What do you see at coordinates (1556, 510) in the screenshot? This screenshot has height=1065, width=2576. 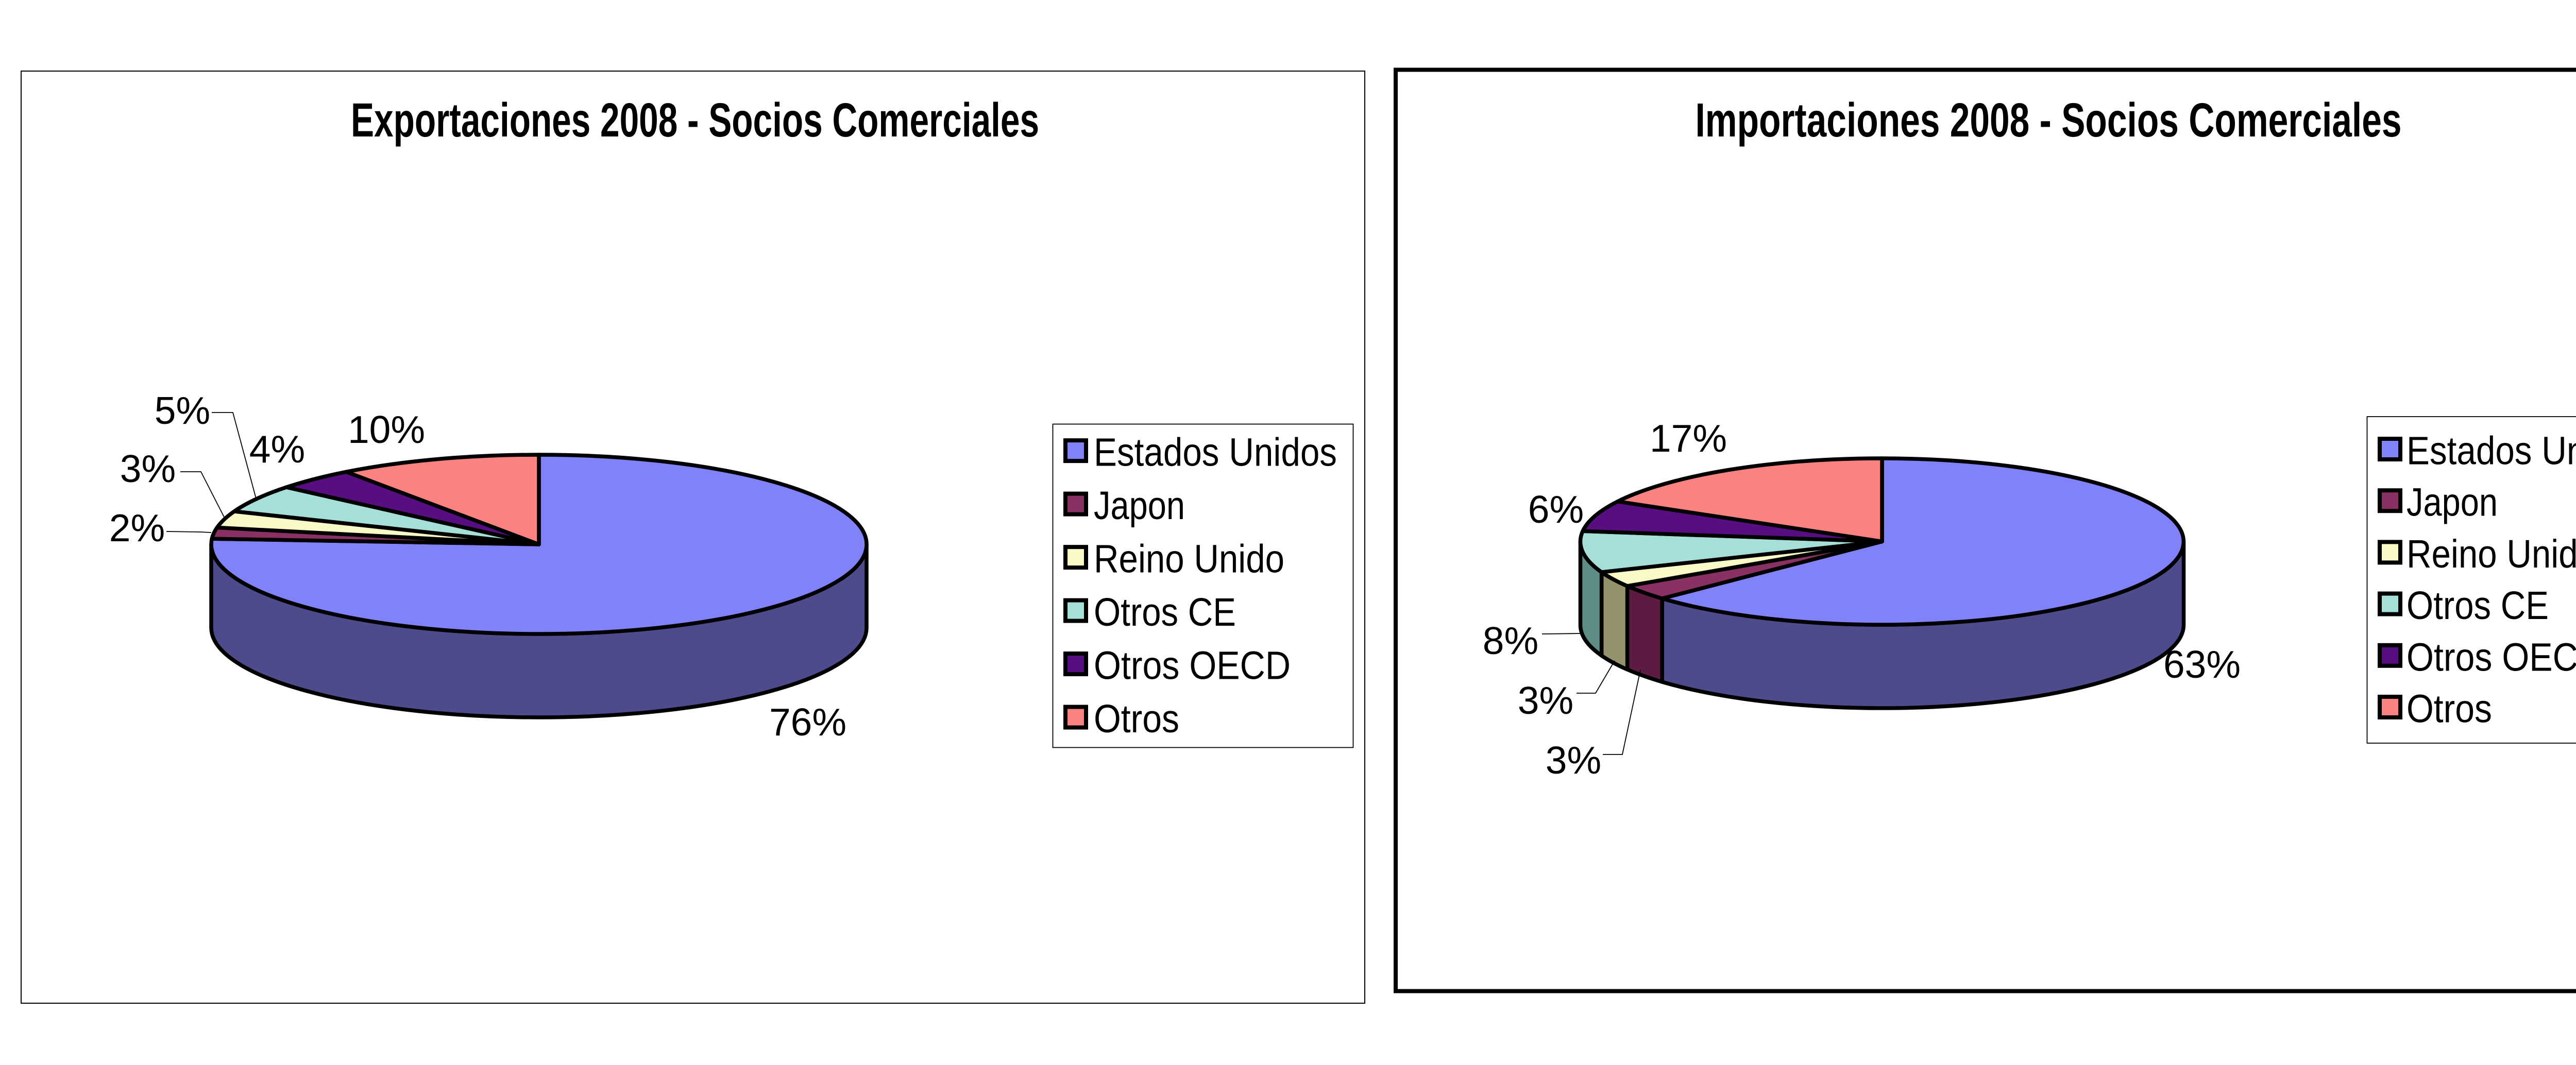 I see `svg-text: 6%` at bounding box center [1556, 510].